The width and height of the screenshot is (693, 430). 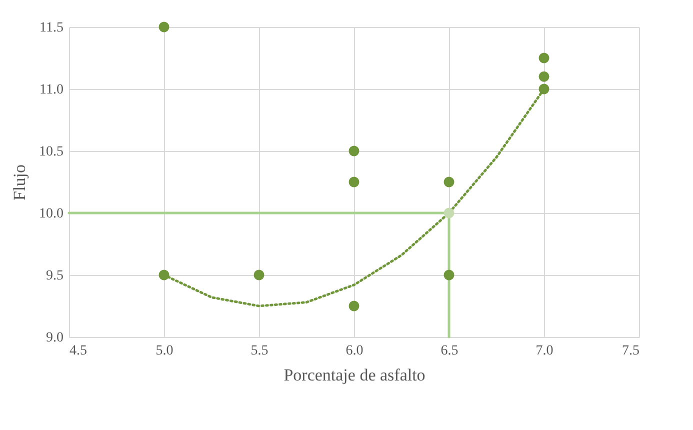 I want to click on x-tick-label: 4.5, so click(x=78, y=351).